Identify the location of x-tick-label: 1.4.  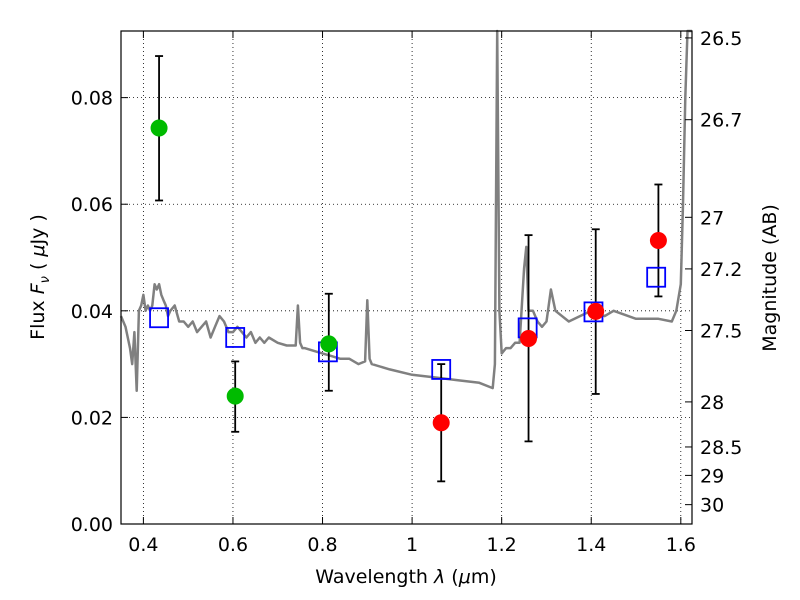
(591, 545).